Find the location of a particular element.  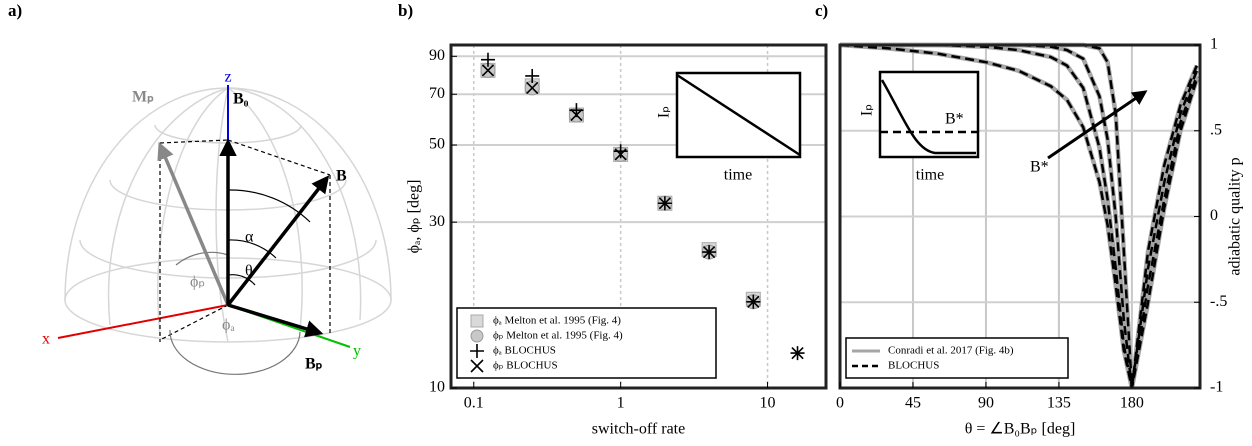

legend-label: ϕₚ Melton et al. 1995 (Fig. 4) is located at coordinates (558, 336).